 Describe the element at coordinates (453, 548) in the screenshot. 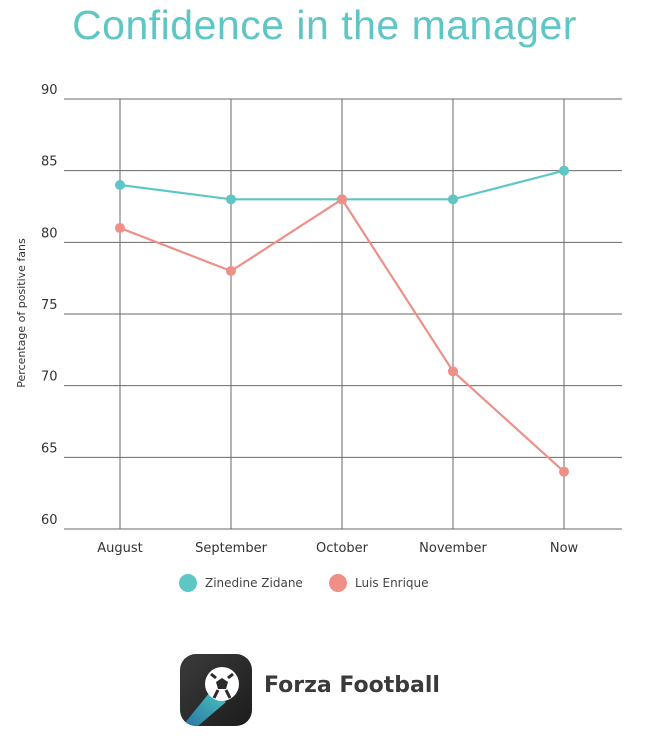

I see `x-tick-label: November` at that location.